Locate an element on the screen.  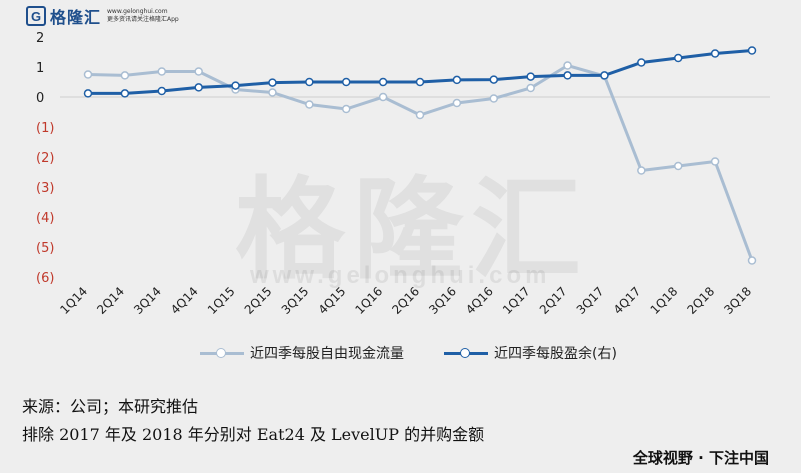
x-tick-label: 4Q17 is located at coordinates (627, 300).